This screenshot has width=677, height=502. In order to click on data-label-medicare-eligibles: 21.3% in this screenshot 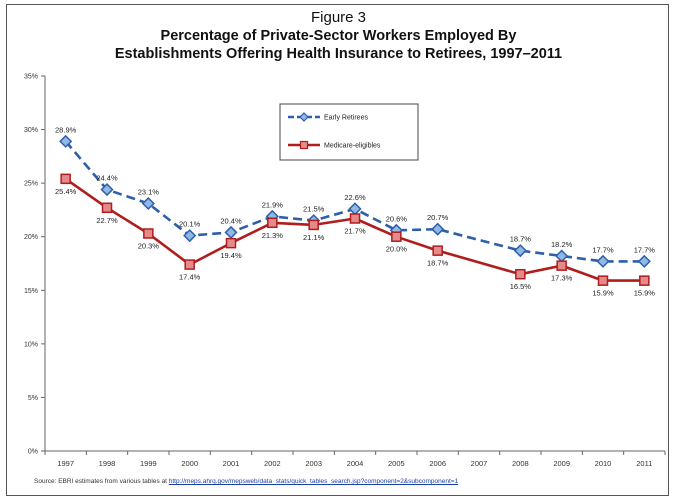, I will do `click(273, 235)`.